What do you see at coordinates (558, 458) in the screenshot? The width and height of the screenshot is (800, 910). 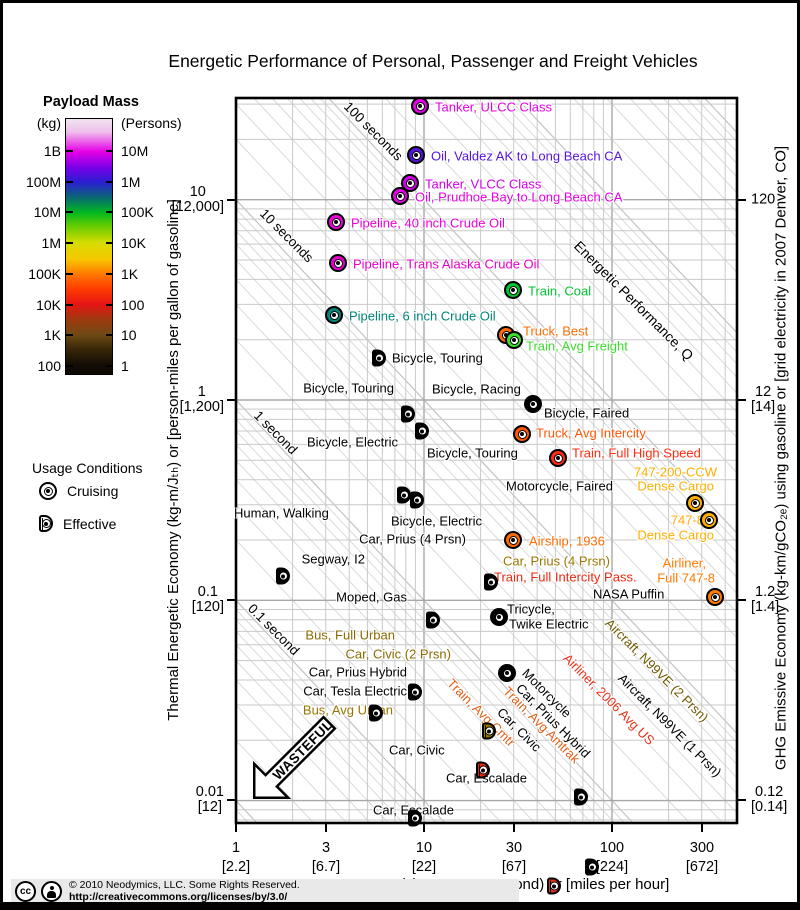 I see `marker-train-full-high-speed` at bounding box center [558, 458].